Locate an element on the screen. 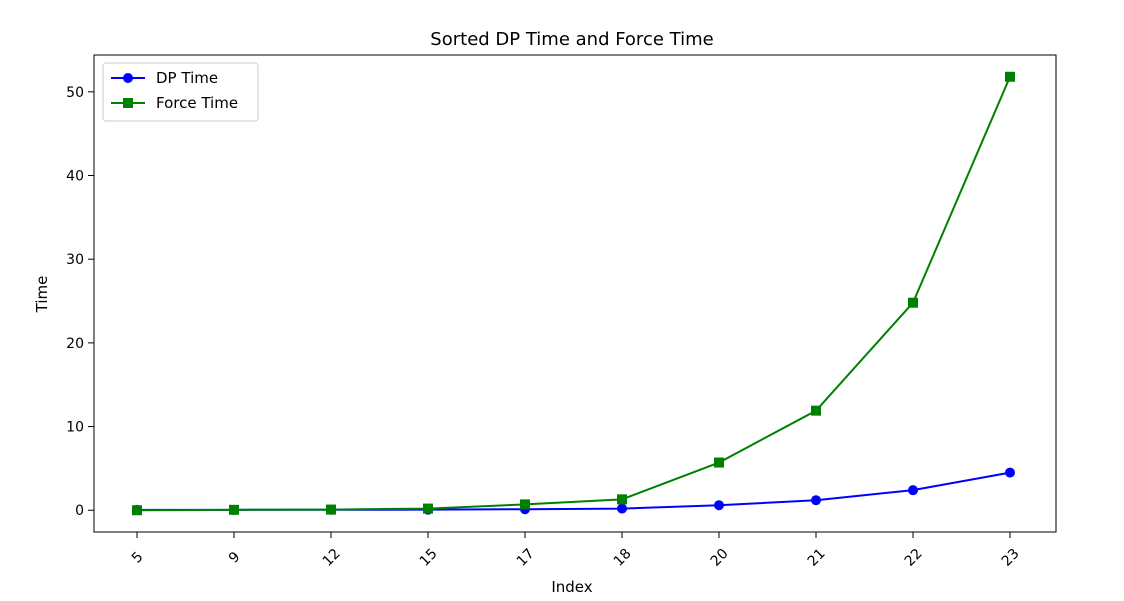  x-tick-label: 9 is located at coordinates (235, 558).